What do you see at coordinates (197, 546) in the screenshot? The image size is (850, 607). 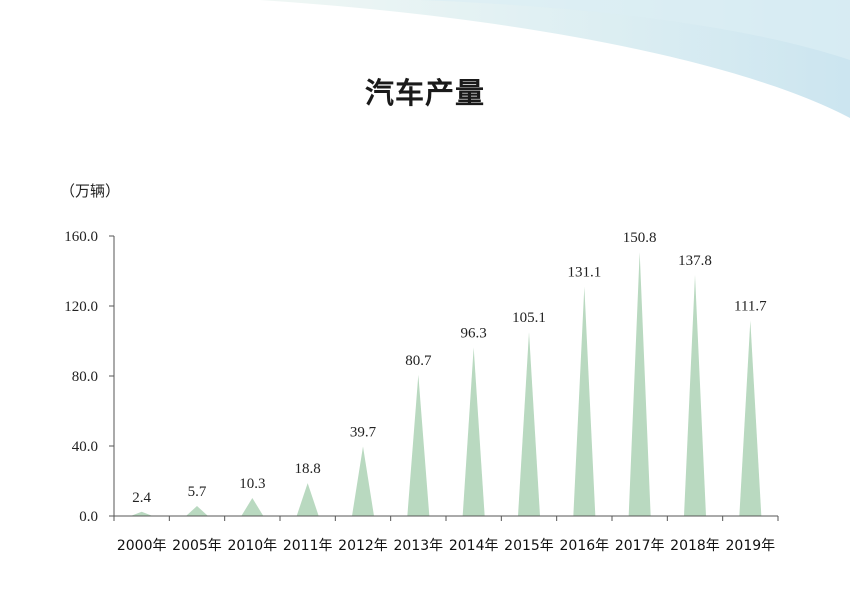 I see `x-tick-label-1: 2005年` at bounding box center [197, 546].